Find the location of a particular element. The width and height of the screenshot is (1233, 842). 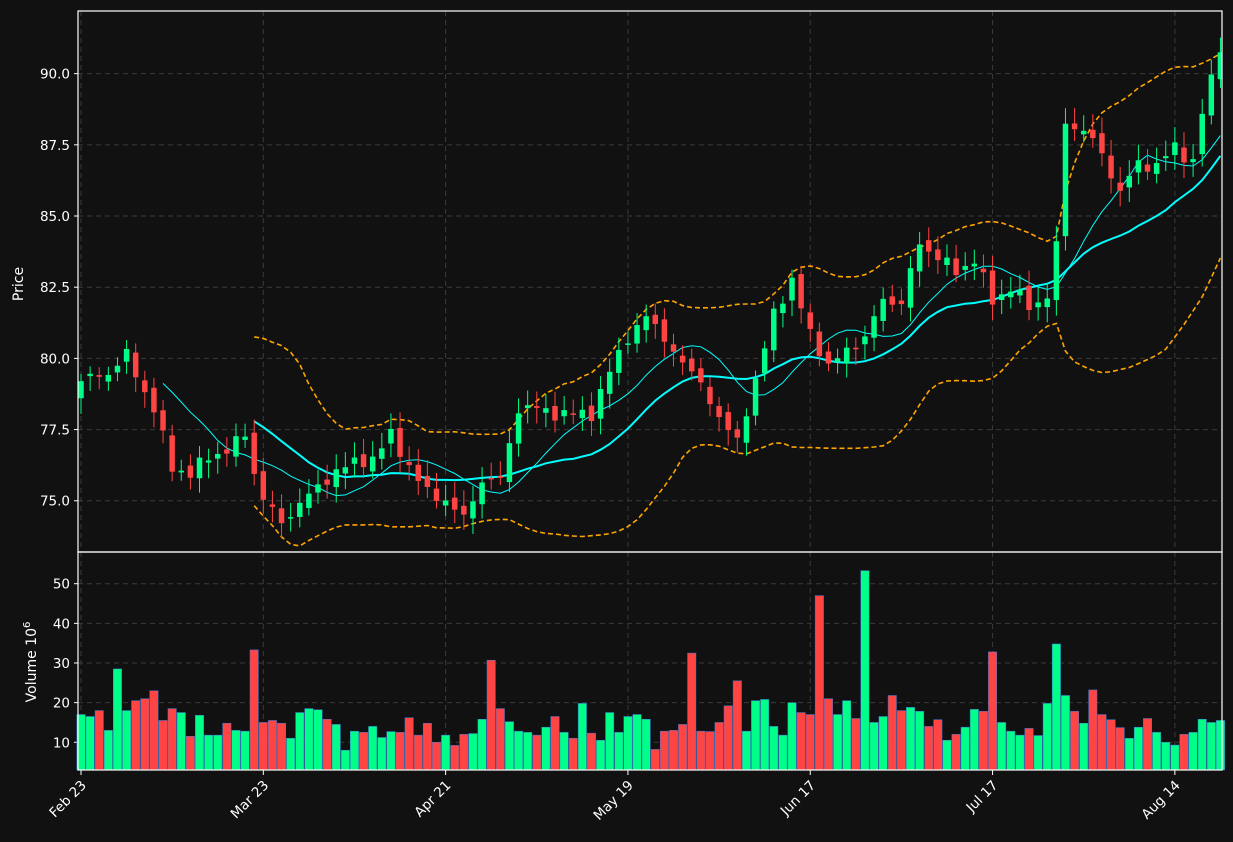

price-tick-label: 90.0 is located at coordinates (55, 75).